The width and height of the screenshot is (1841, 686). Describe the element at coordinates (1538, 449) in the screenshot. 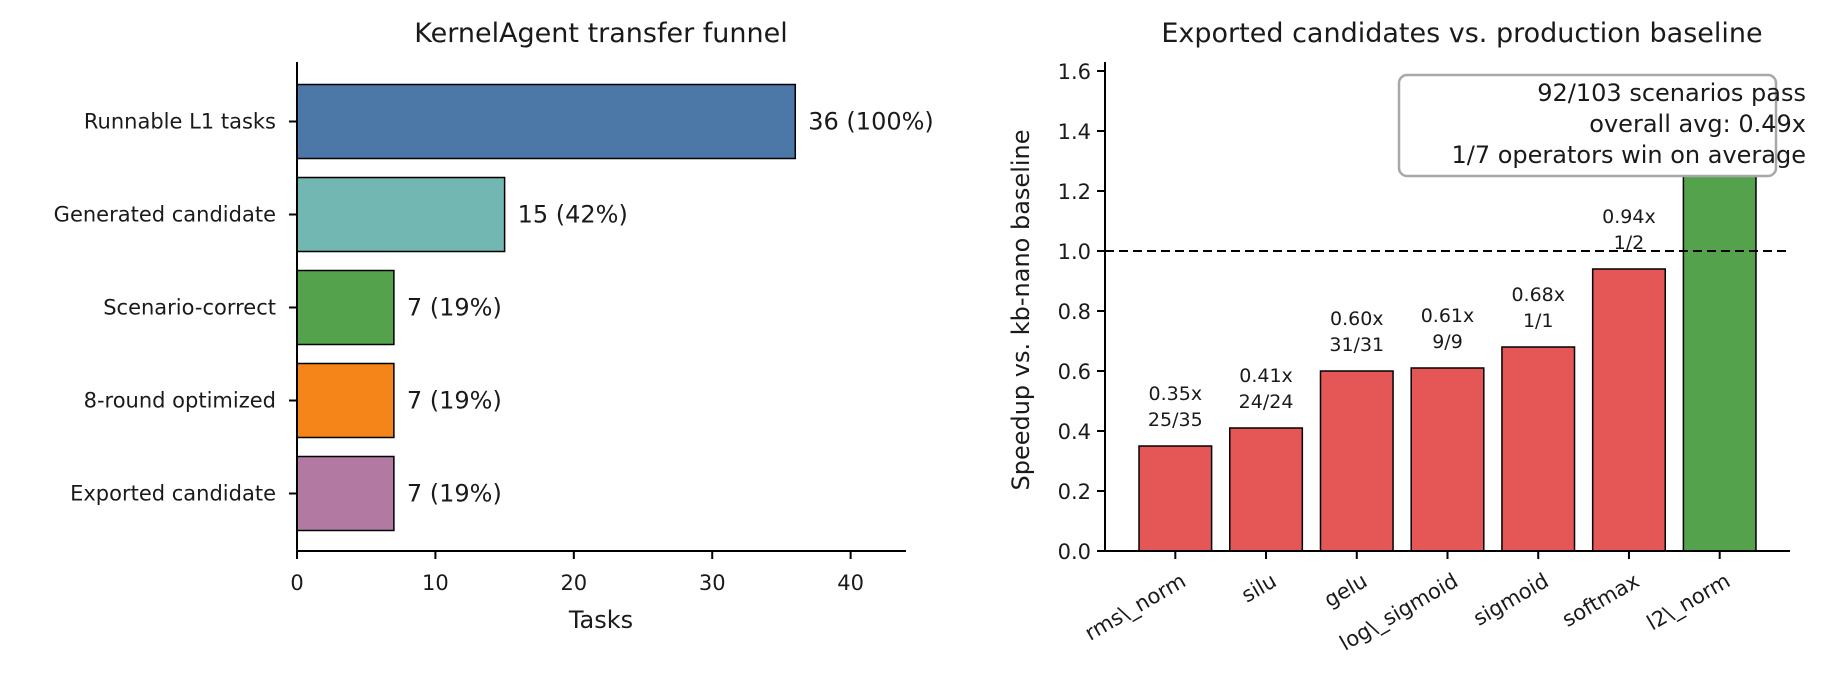

I see `speedup-bar-sigmoid` at that location.